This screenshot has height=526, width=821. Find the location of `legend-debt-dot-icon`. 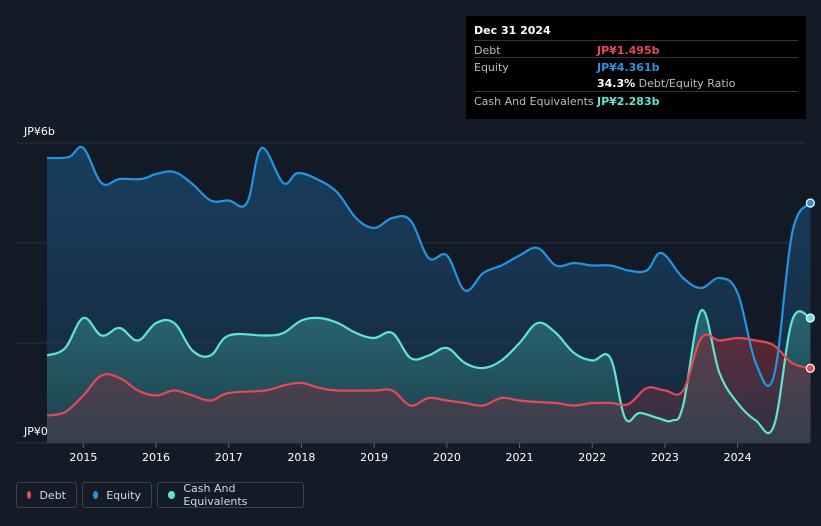

legend-debt-dot-icon is located at coordinates (29, 495).